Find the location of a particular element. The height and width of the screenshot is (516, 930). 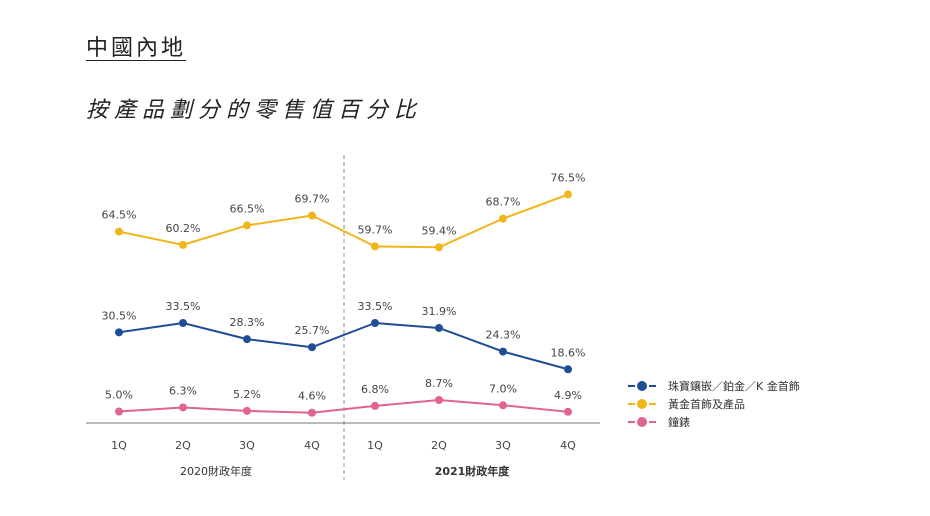

fiscal-year-label: 2020財政年度 is located at coordinates (216, 471).